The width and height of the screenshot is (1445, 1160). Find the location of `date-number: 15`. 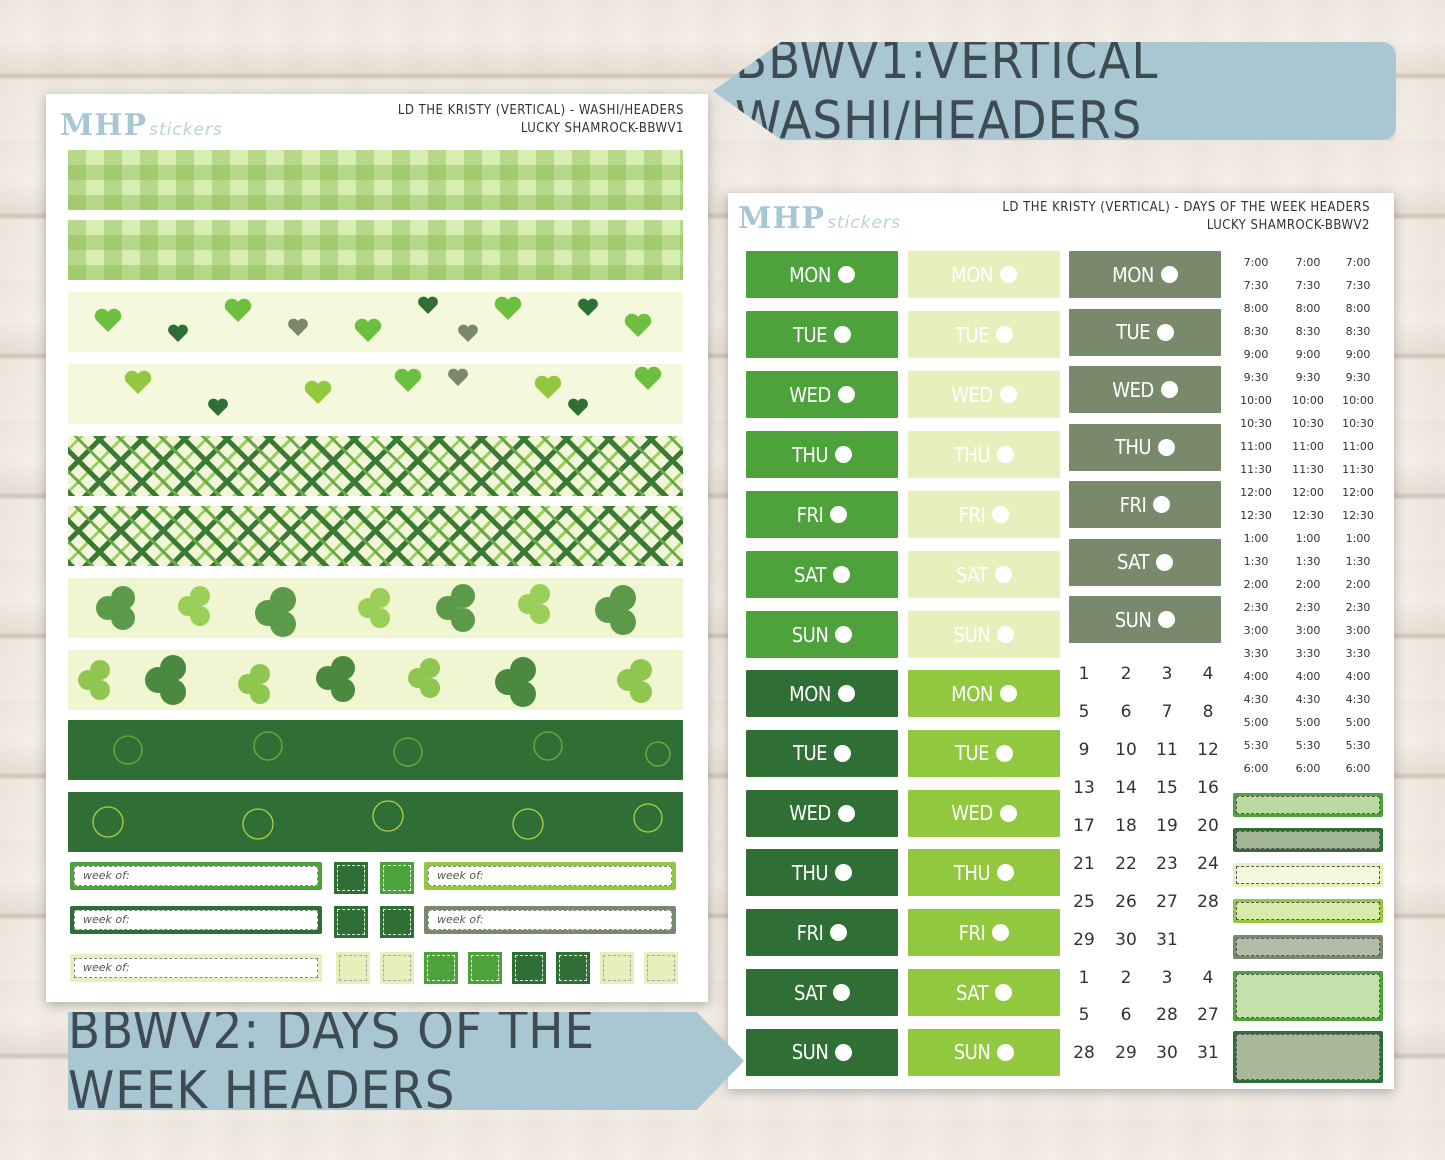

date-number: 15 is located at coordinates (1167, 788).